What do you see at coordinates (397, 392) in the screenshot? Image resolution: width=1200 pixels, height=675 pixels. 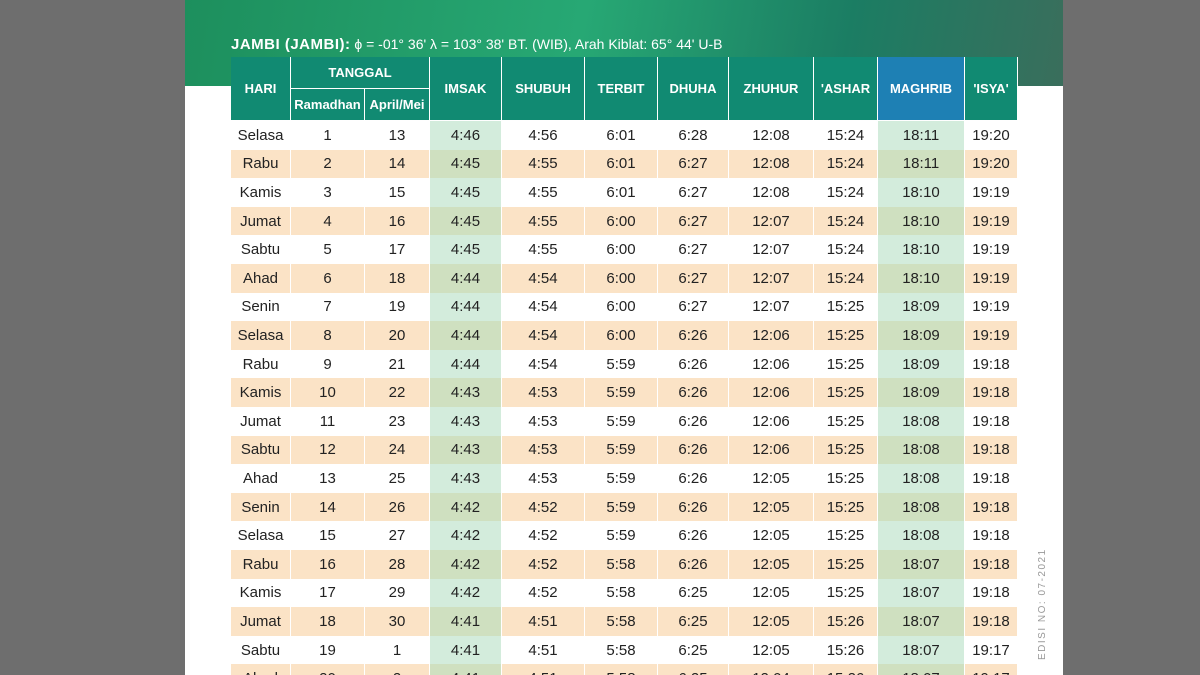 I see `table-cell: 22` at bounding box center [397, 392].